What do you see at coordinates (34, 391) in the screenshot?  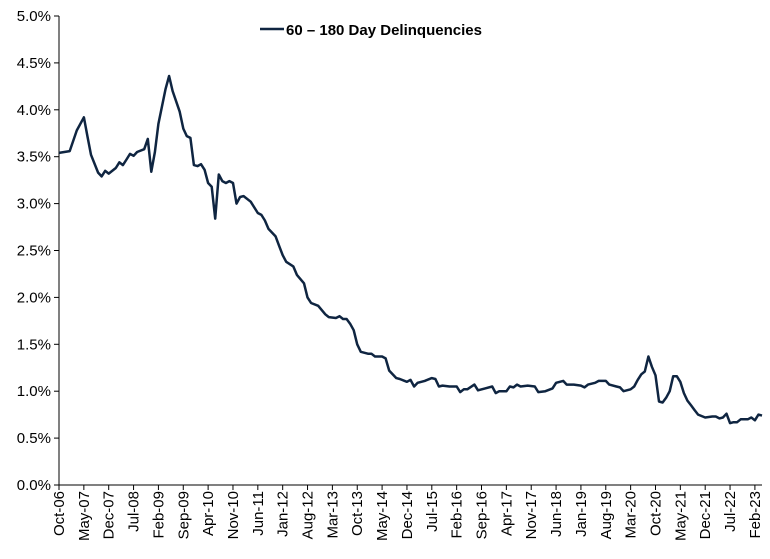 I see `y-tick-label: 1.0%` at bounding box center [34, 391].